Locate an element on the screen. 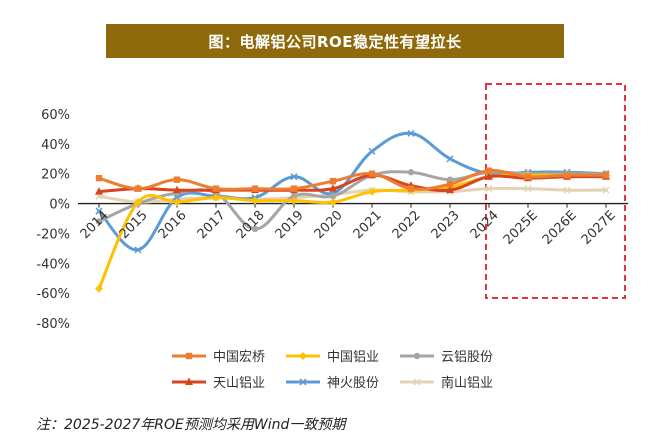 This screenshot has height=440, width=669. y-tick-label: -60% is located at coordinates (53, 294).